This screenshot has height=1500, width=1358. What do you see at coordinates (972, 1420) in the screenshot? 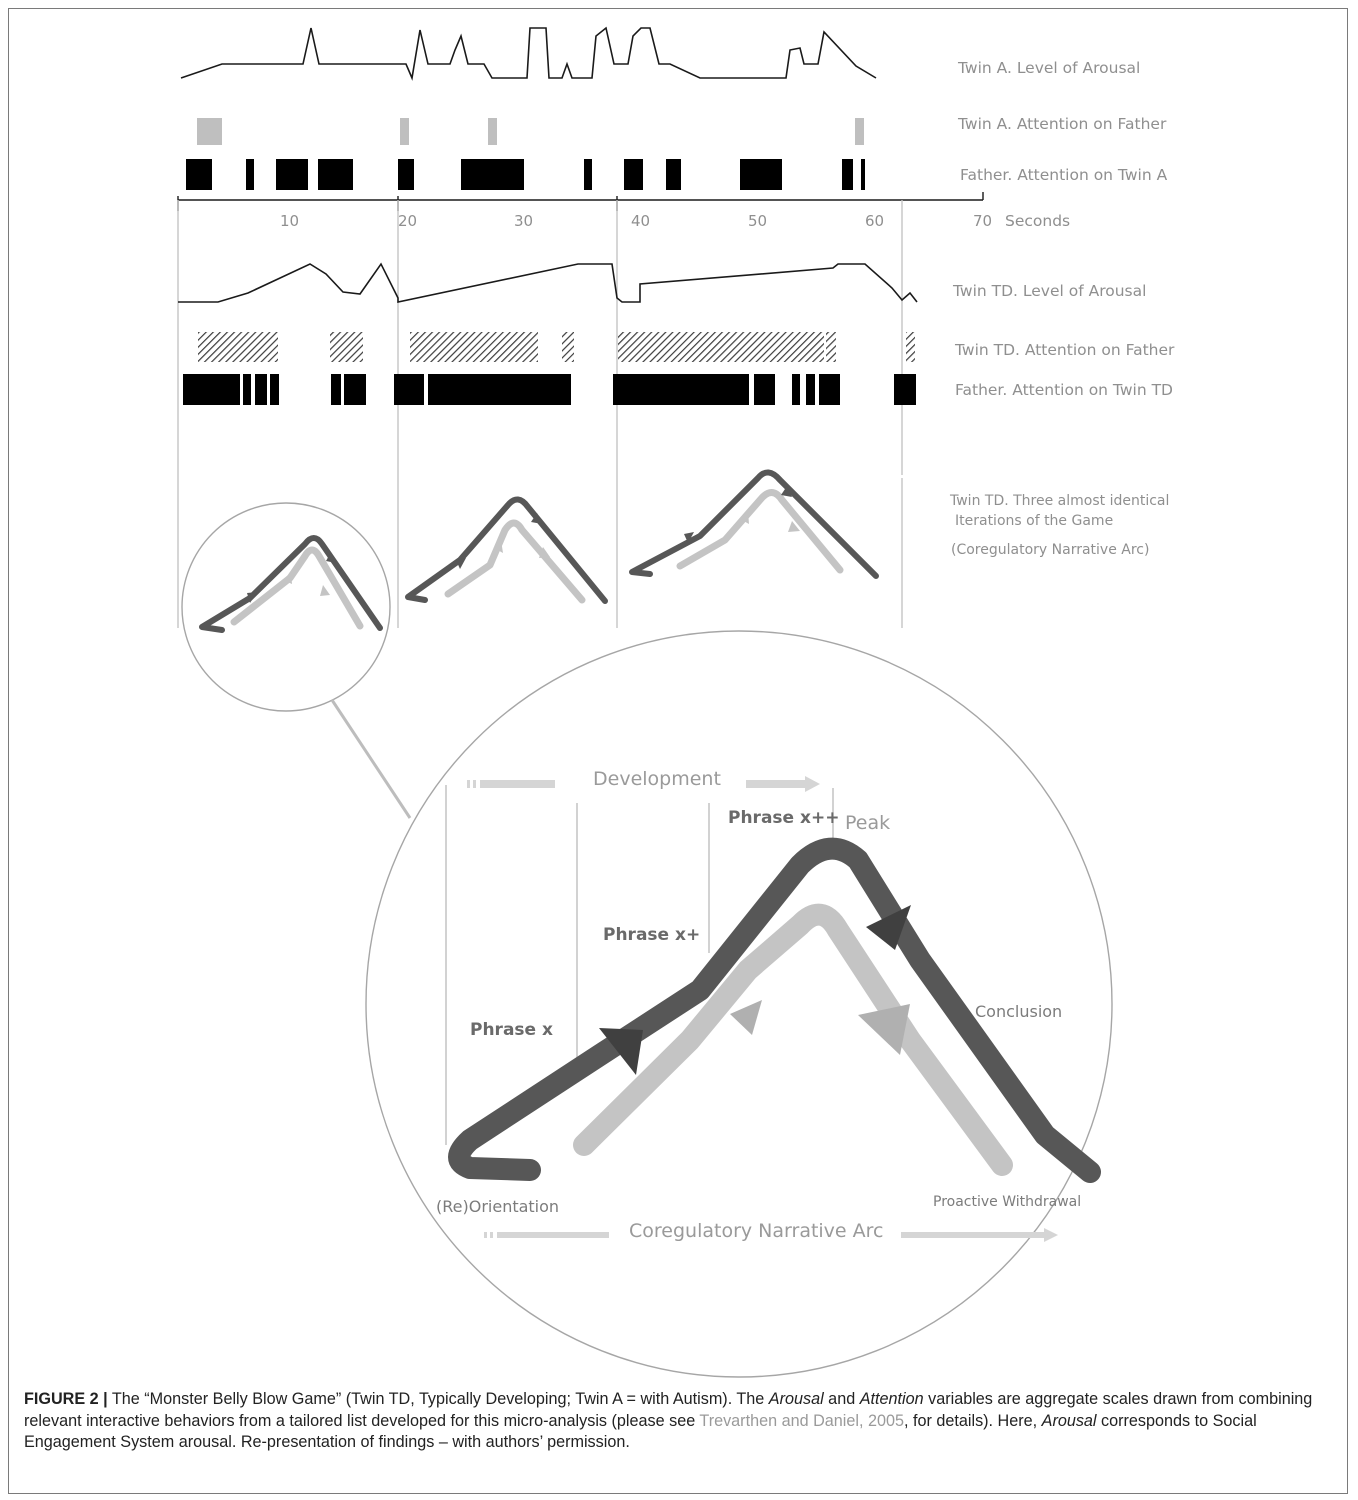
I see `caption-text: , for details). Here,` at bounding box center [972, 1420].